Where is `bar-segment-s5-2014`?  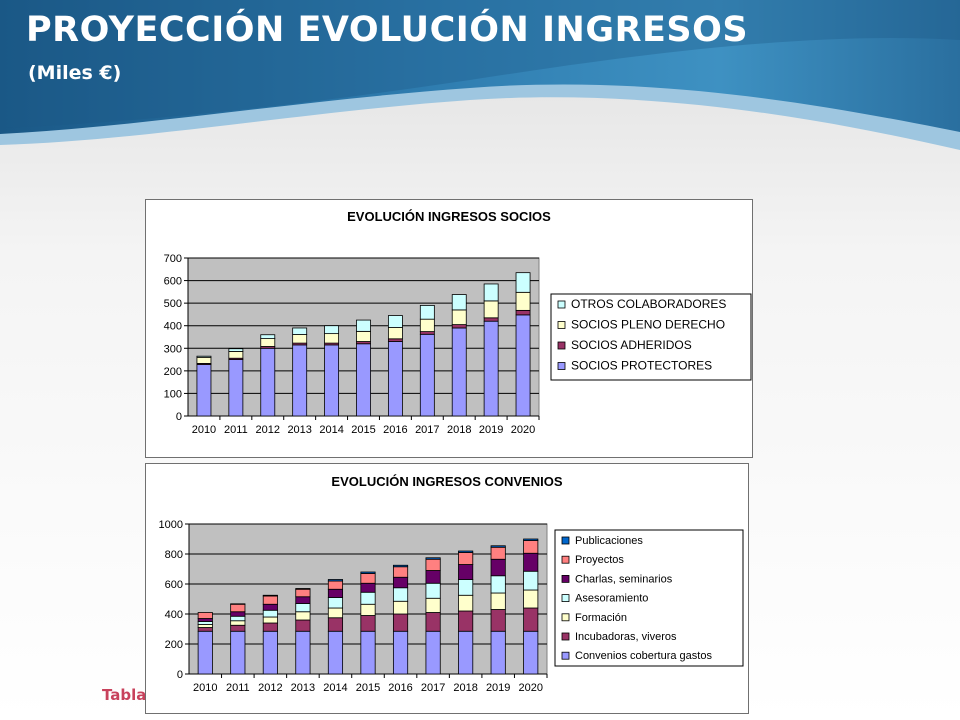
bar-segment-s5-2014 is located at coordinates (335, 585).